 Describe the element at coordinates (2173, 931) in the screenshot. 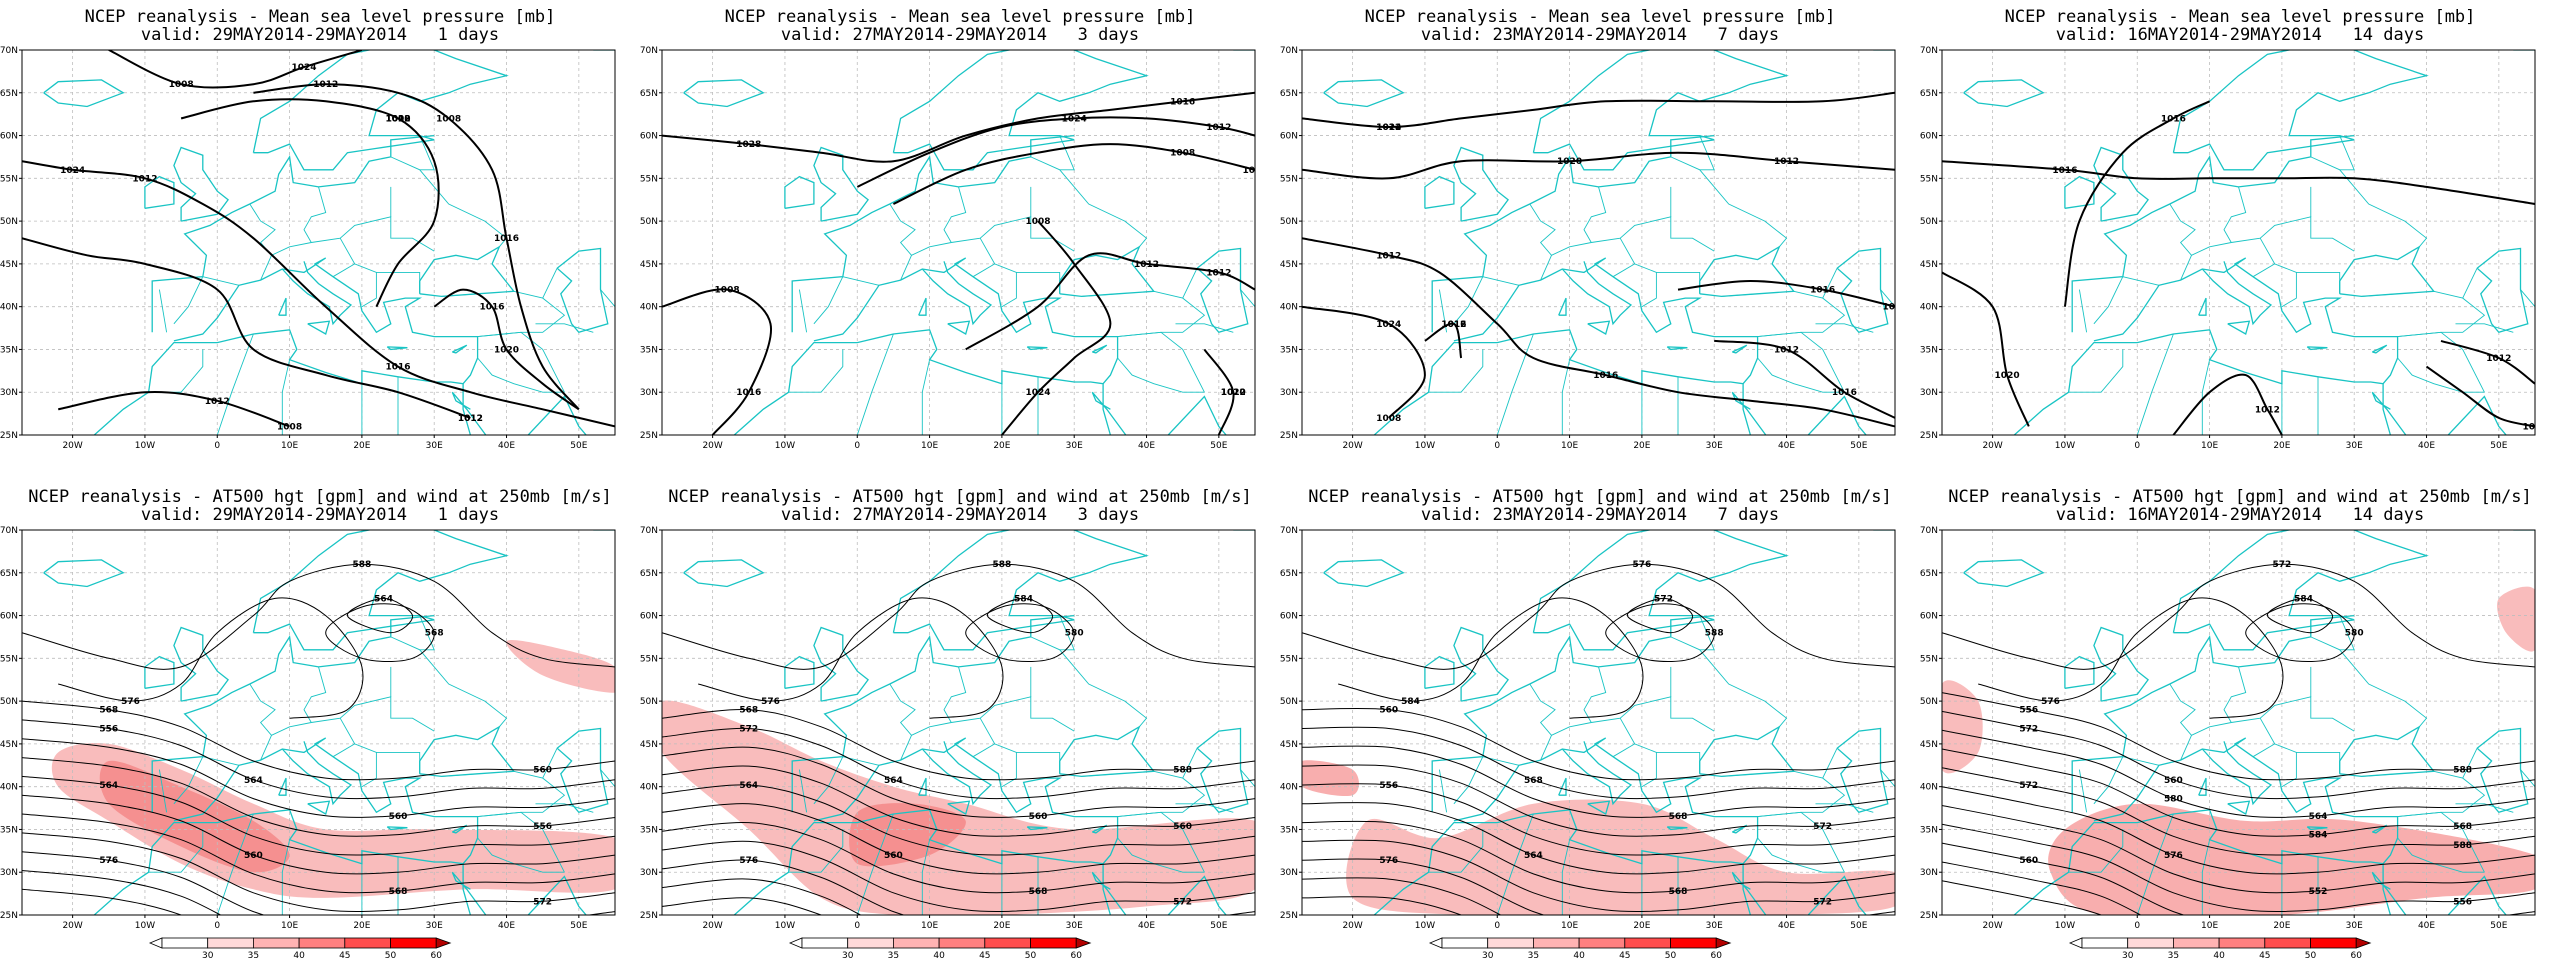

I see `contour-label: 564` at that location.